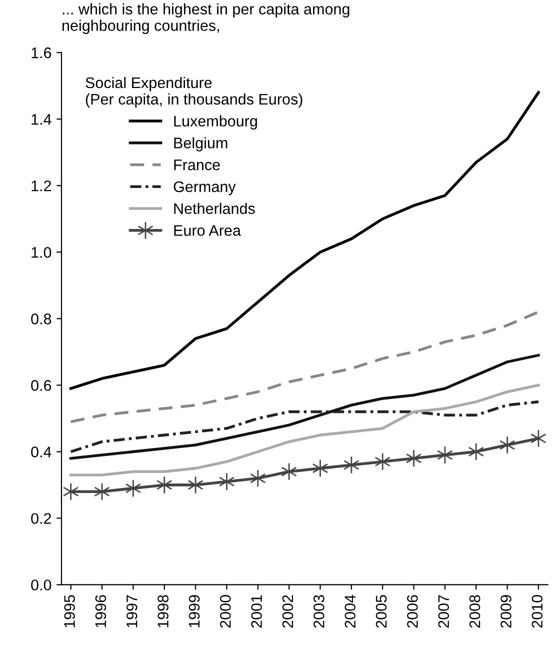 This screenshot has height=657, width=559. I want to click on legend-title: Social Expenditure (Per capita, in thousands Euros), so click(194, 92).